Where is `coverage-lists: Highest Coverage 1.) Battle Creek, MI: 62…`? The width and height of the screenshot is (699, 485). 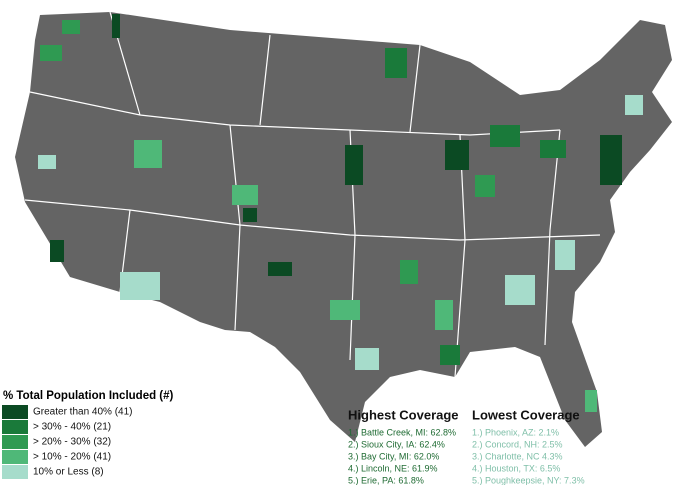
coverage-lists: Highest Coverage 1.) Battle Creek, MI: 62… is located at coordinates (466, 446).